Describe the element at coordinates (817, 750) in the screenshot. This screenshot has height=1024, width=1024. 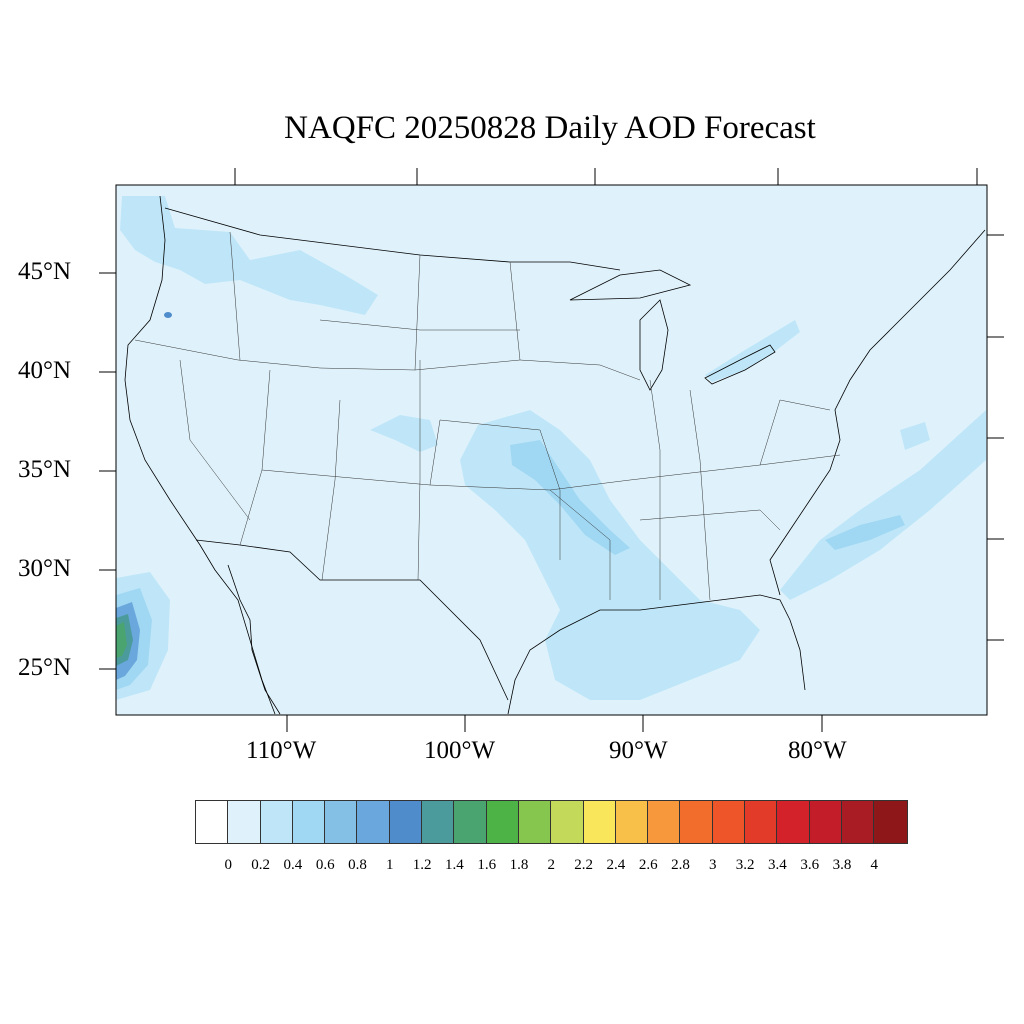
I see `lon-label-80w: 80°W` at that location.